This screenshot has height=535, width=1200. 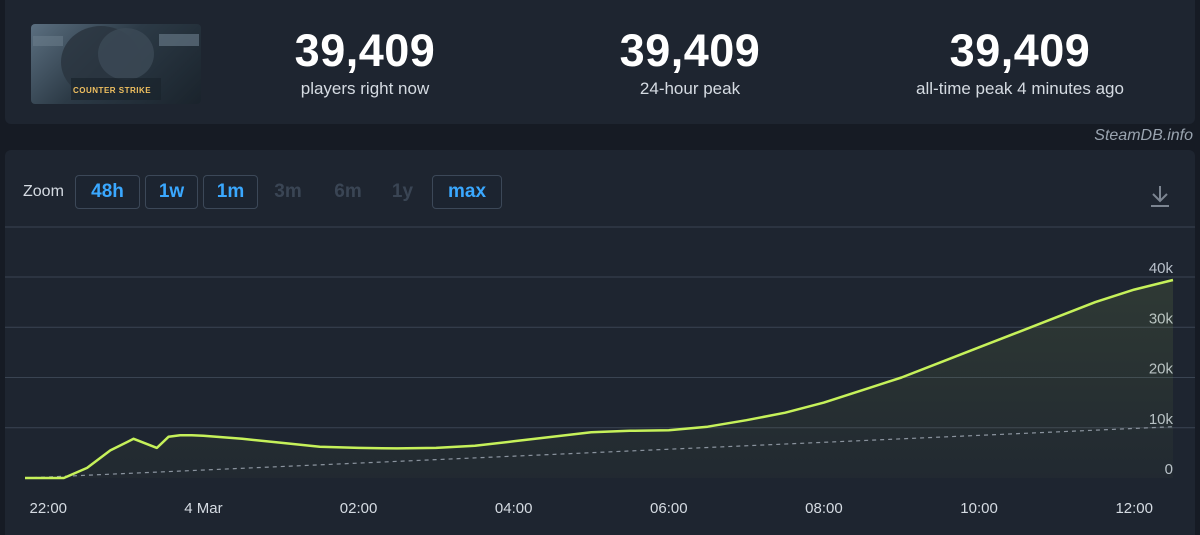 What do you see at coordinates (203, 508) in the screenshot?
I see `x-tick-label: 4 Mar` at bounding box center [203, 508].